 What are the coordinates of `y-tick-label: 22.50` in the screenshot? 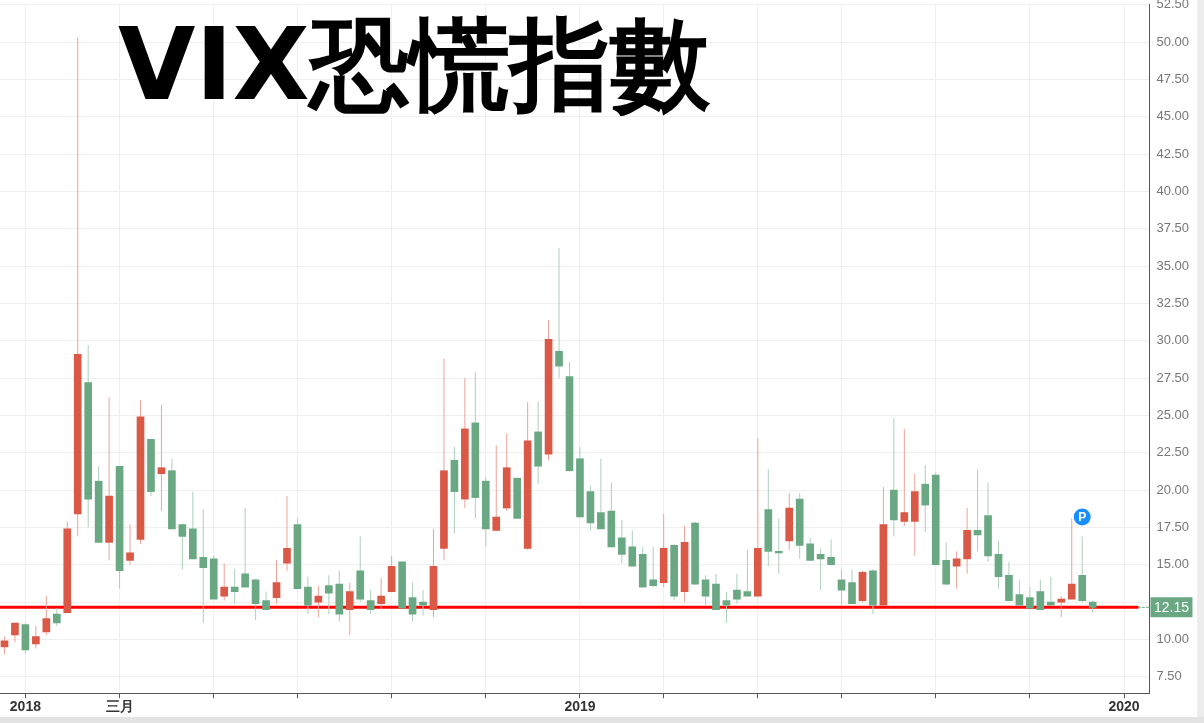 It's located at (1173, 452).